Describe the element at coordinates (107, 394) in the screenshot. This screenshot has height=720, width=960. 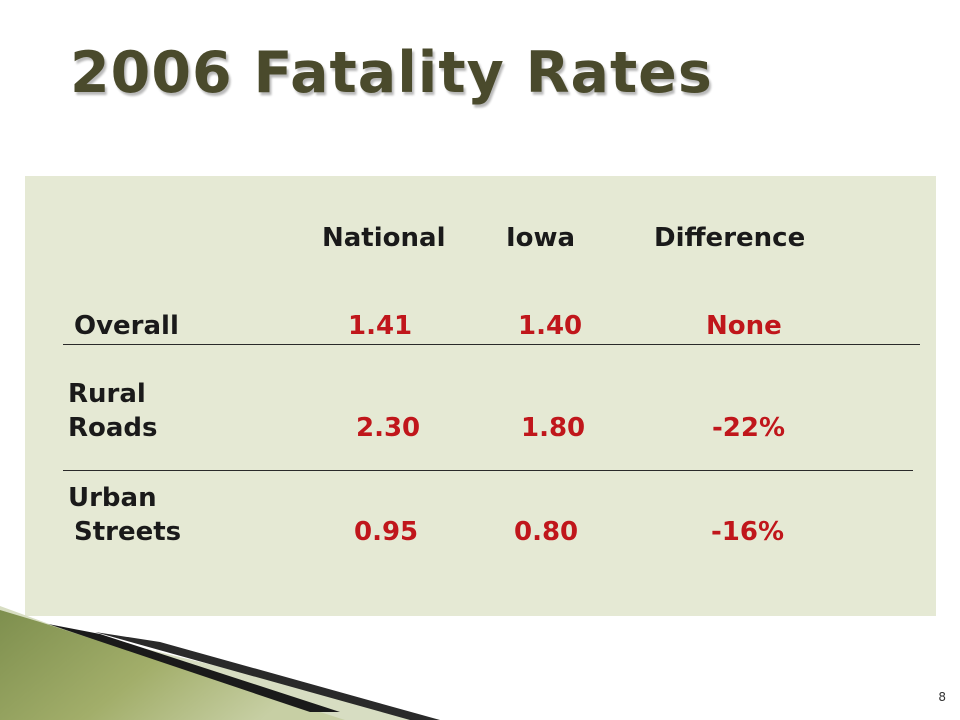
I see `row-label-rural: Rural` at that location.